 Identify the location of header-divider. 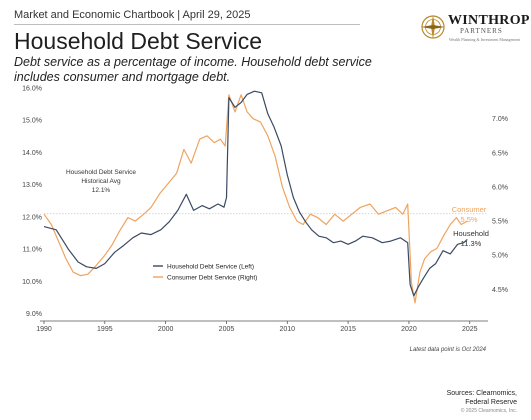
(187, 24).